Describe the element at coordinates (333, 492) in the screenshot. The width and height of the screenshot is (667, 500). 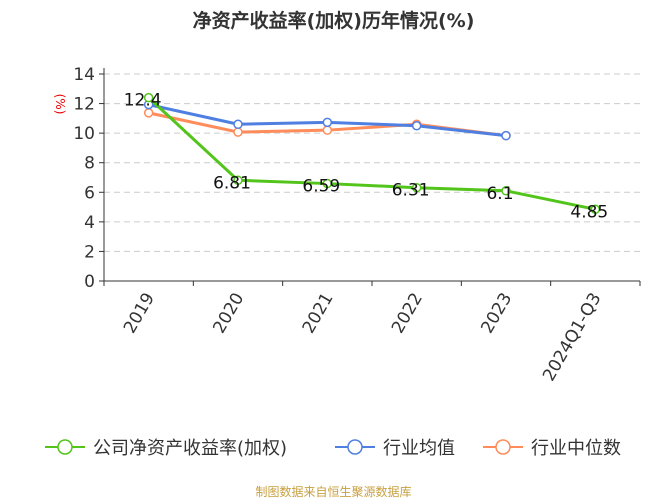
I see `source-note: 制图数据来自恒生聚源数据库` at that location.